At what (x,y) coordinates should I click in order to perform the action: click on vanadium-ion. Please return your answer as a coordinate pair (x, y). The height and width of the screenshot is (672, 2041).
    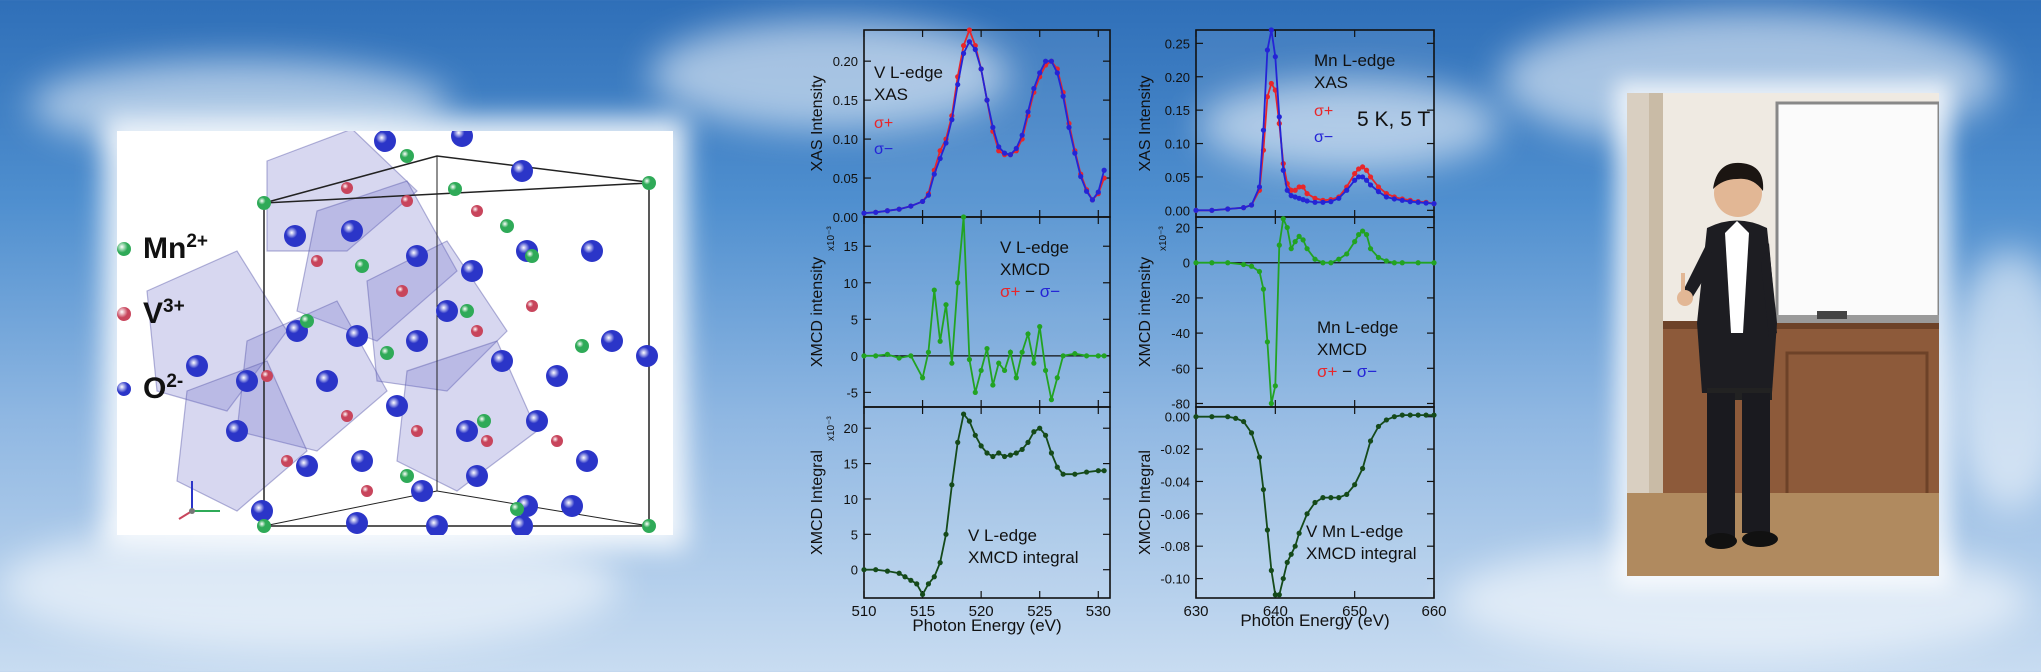
    Looking at the image, I should click on (347, 416).